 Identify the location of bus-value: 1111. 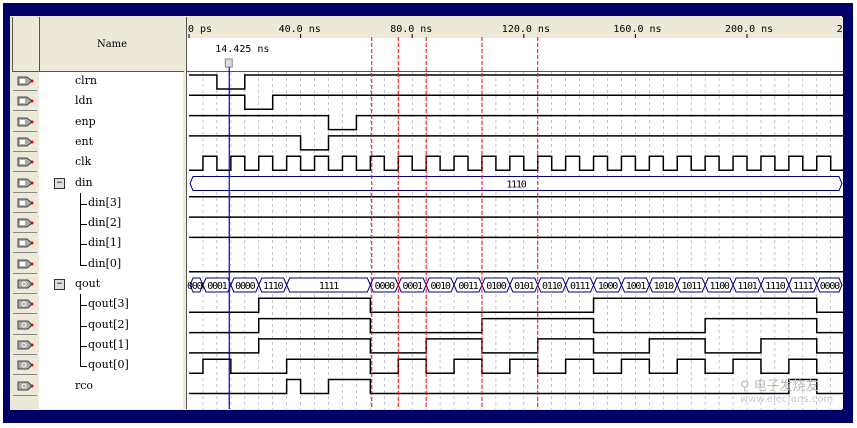
(329, 286).